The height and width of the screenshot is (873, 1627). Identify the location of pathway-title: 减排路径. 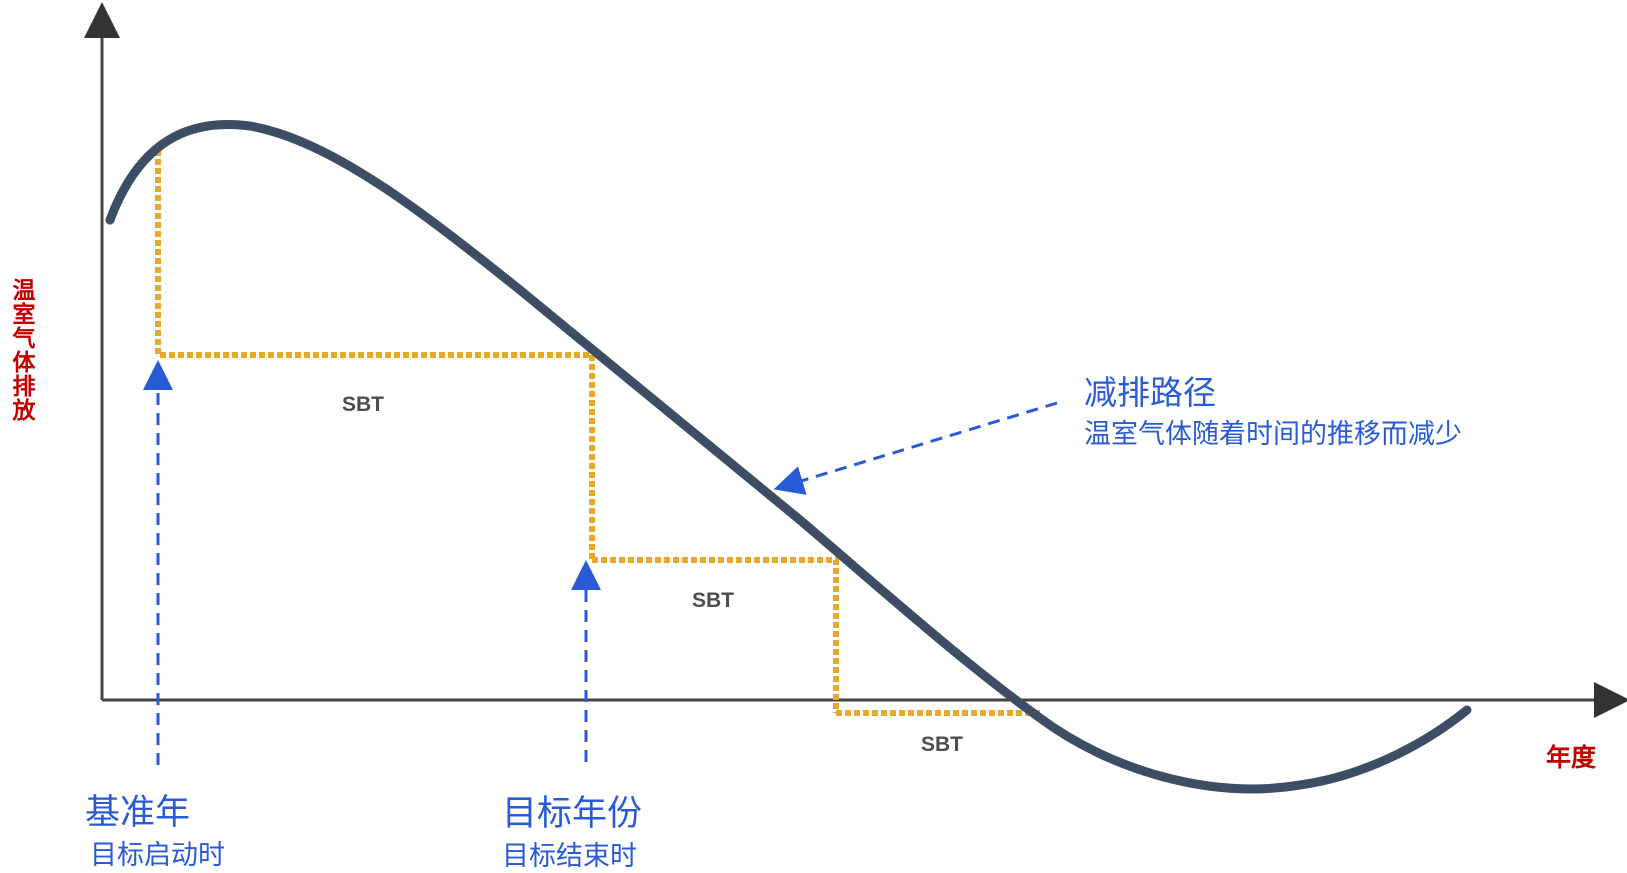
(1150, 392).